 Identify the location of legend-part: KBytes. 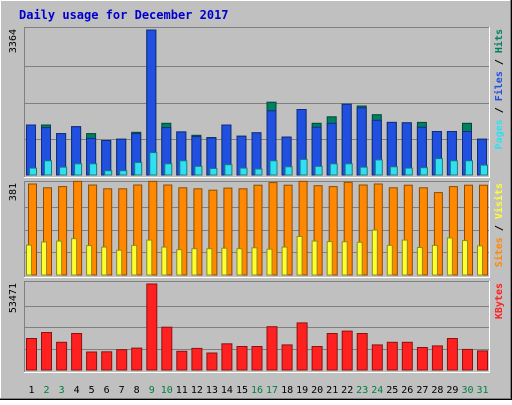
(499, 301).